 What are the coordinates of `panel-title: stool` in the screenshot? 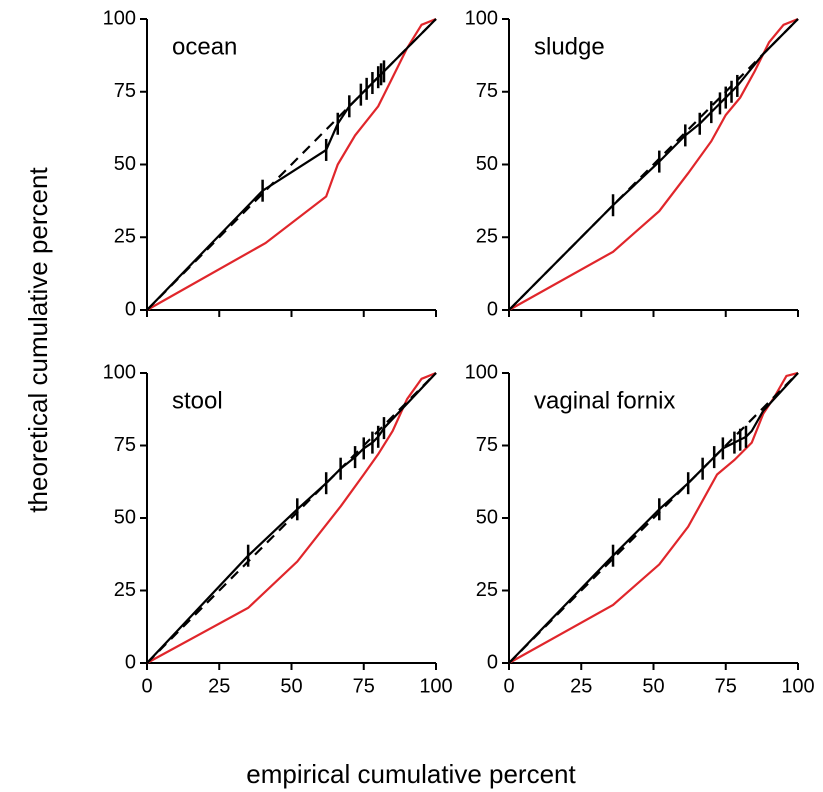 It's located at (197, 400).